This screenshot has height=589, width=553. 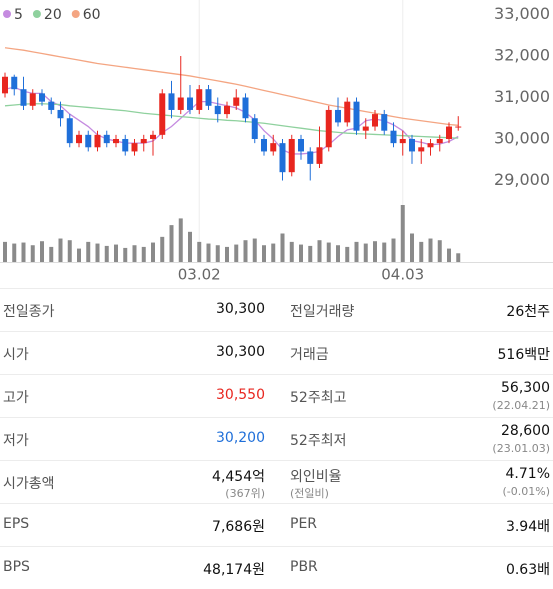 I want to click on y-tick-label: 30,000, so click(x=522, y=137).